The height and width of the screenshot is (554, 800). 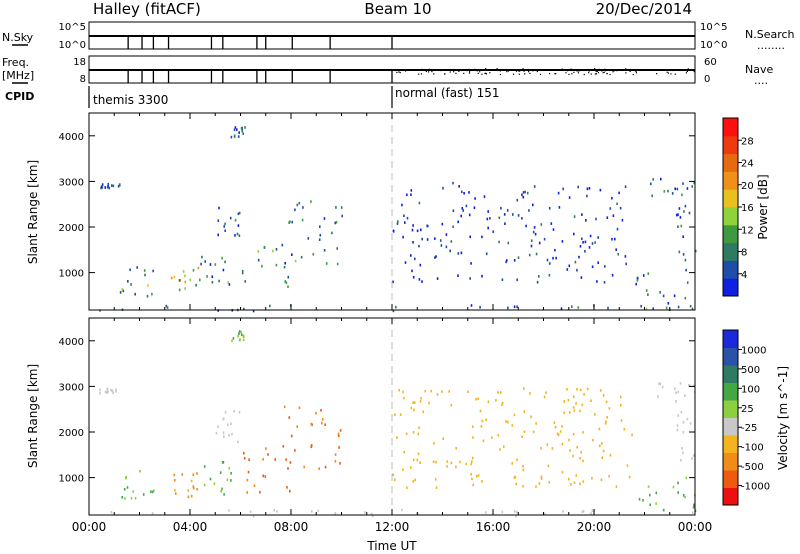 I want to click on x-tick-label: 08:00, so click(x=291, y=527).